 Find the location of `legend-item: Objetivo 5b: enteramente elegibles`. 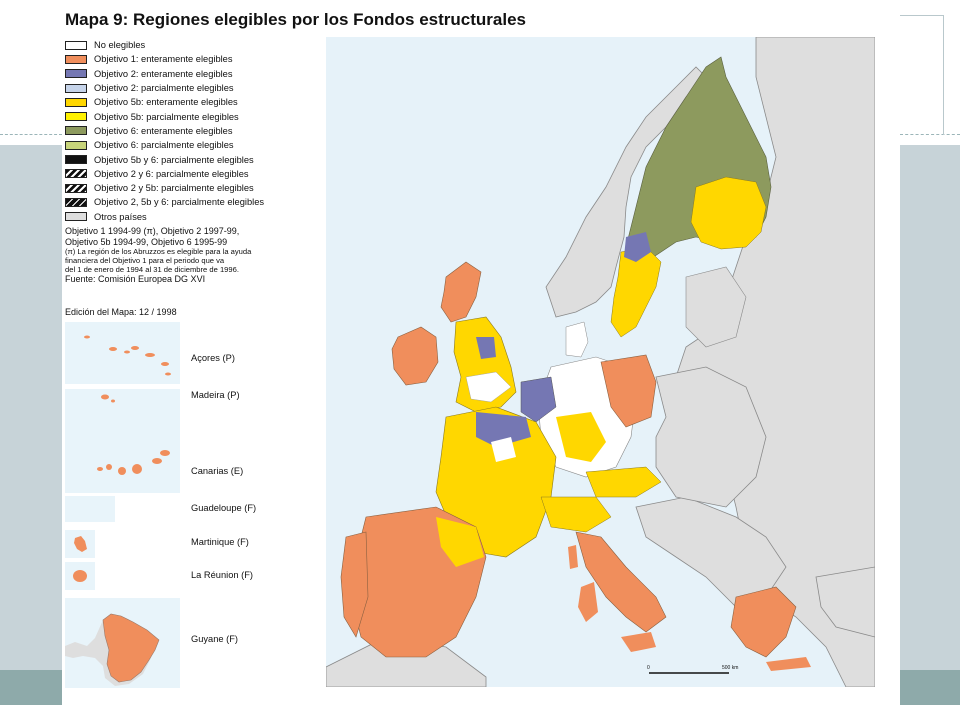

legend-item: Objetivo 5b: enteramente elegibles is located at coordinates (195, 102).